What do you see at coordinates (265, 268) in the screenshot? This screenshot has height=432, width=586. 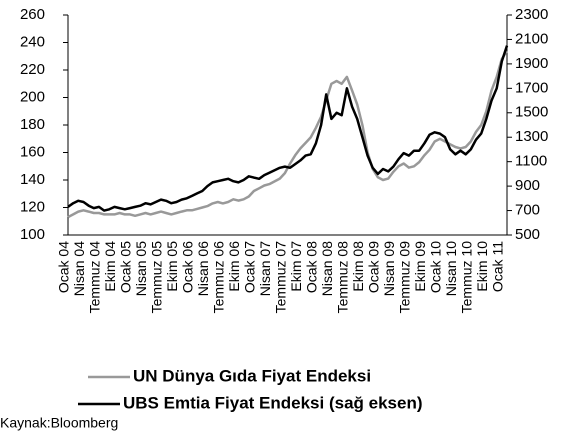 I see `x-tick-label: Nisan 07` at bounding box center [265, 268].